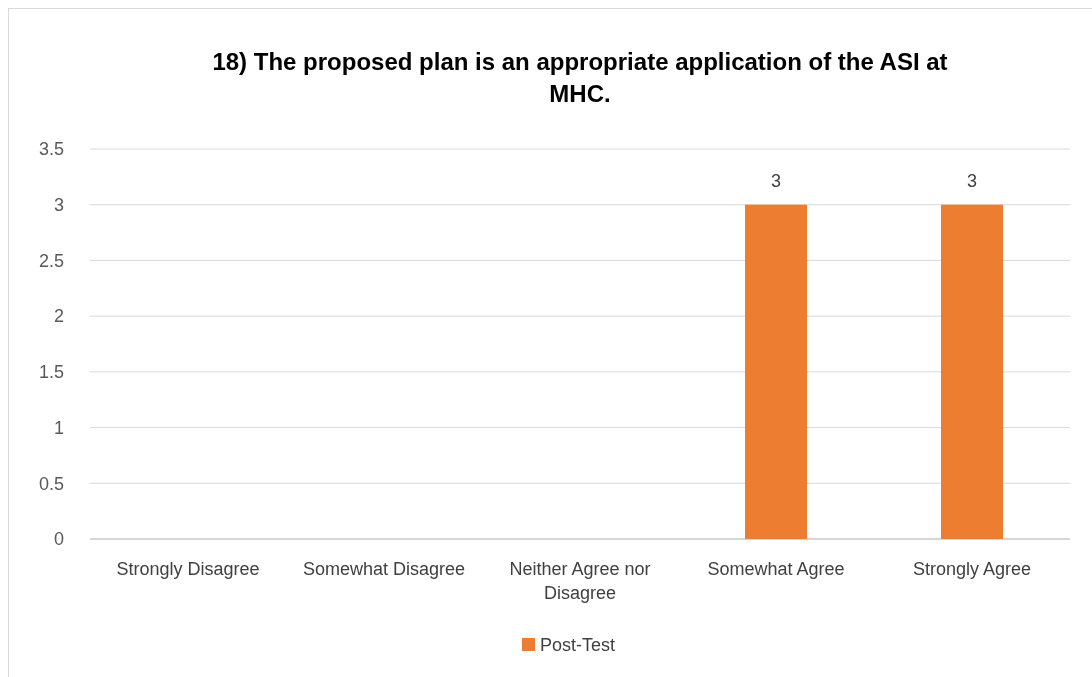  I want to click on x-tick-label: Strongly Agree, so click(972, 569).